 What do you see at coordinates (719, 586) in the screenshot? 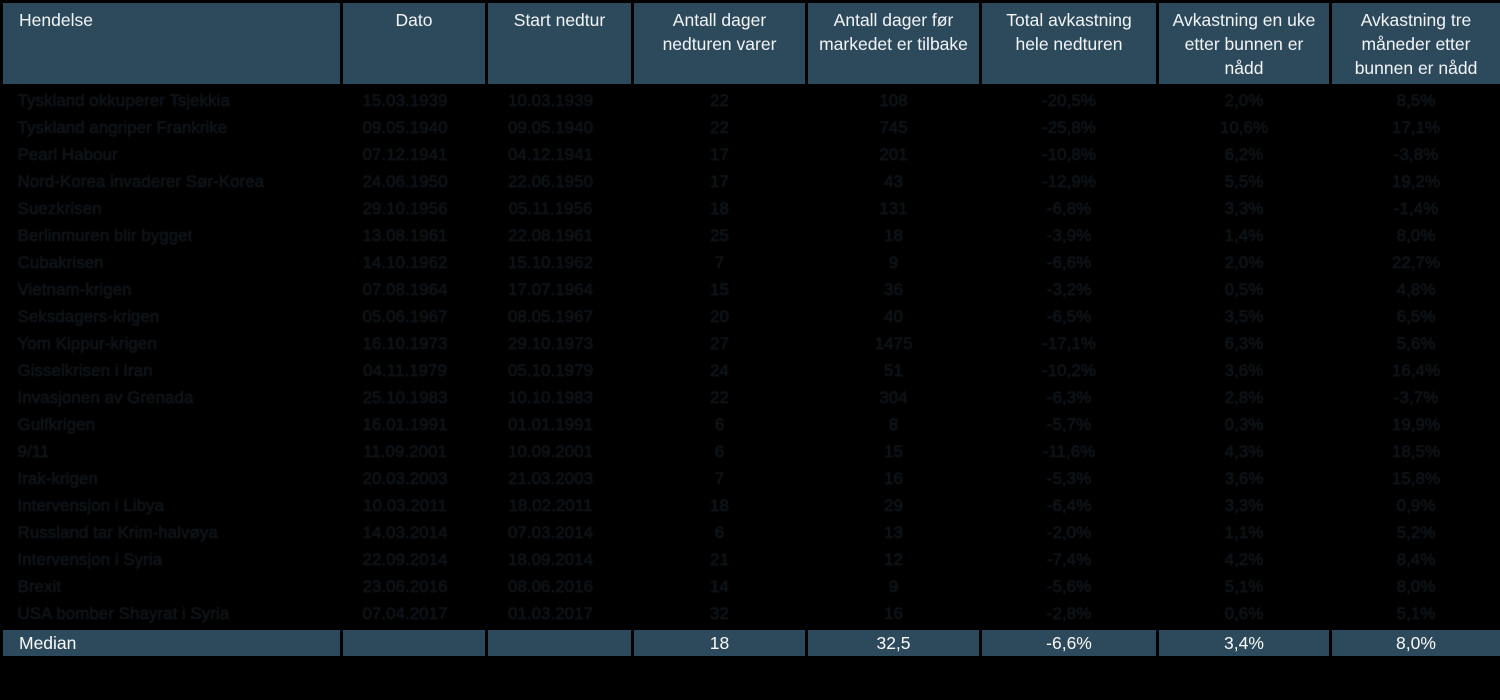
I see `value-cell: 14` at bounding box center [719, 586].